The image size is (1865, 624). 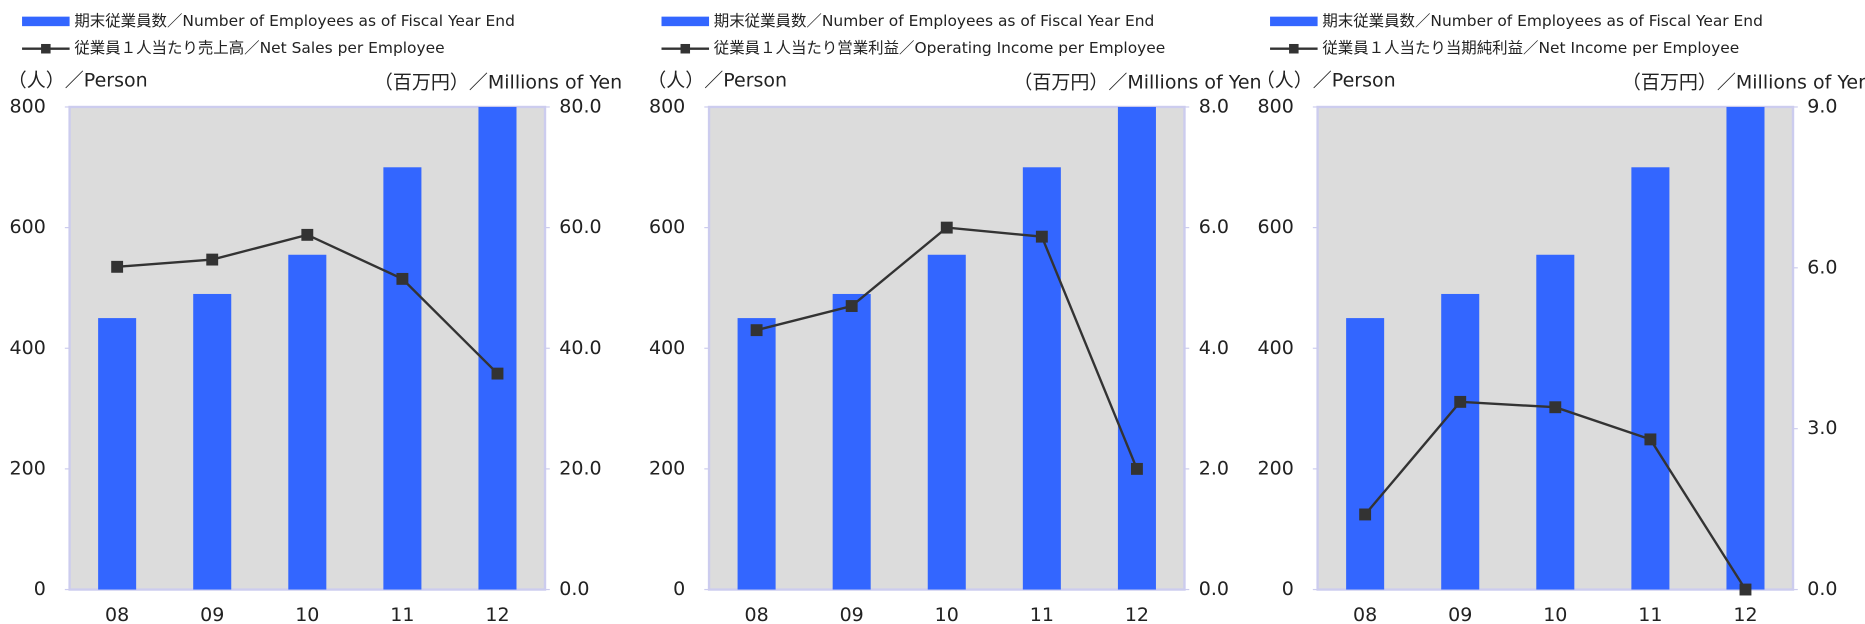 I want to click on legend-label: 従業員１人当たり売上高／Net Sales per Employee, so click(x=259, y=48).